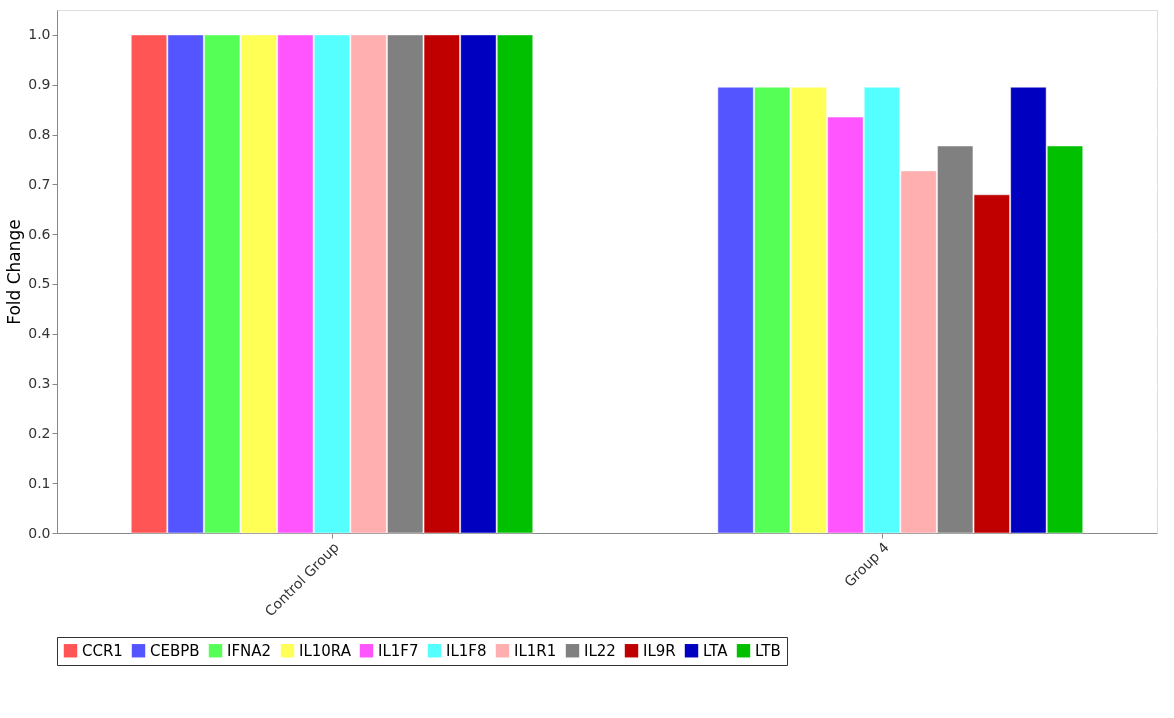 Image resolution: width=1174 pixels, height=718 pixels. I want to click on legend-label: LTA, so click(716, 650).